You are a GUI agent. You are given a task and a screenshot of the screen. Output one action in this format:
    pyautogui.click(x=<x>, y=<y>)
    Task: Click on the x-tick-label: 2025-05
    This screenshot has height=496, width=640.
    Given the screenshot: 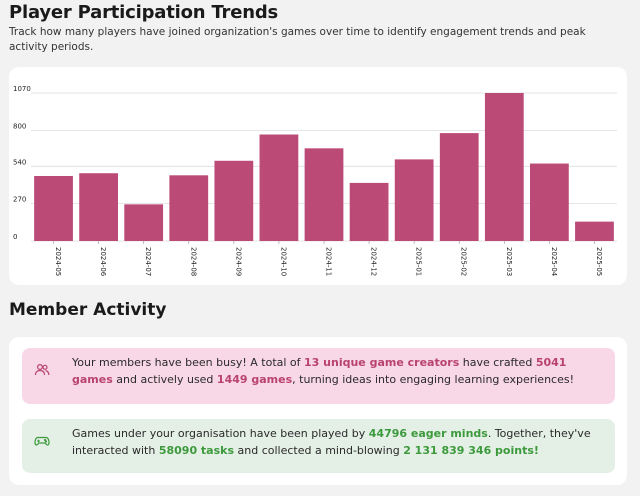 What is the action you would take?
    pyautogui.click(x=599, y=261)
    